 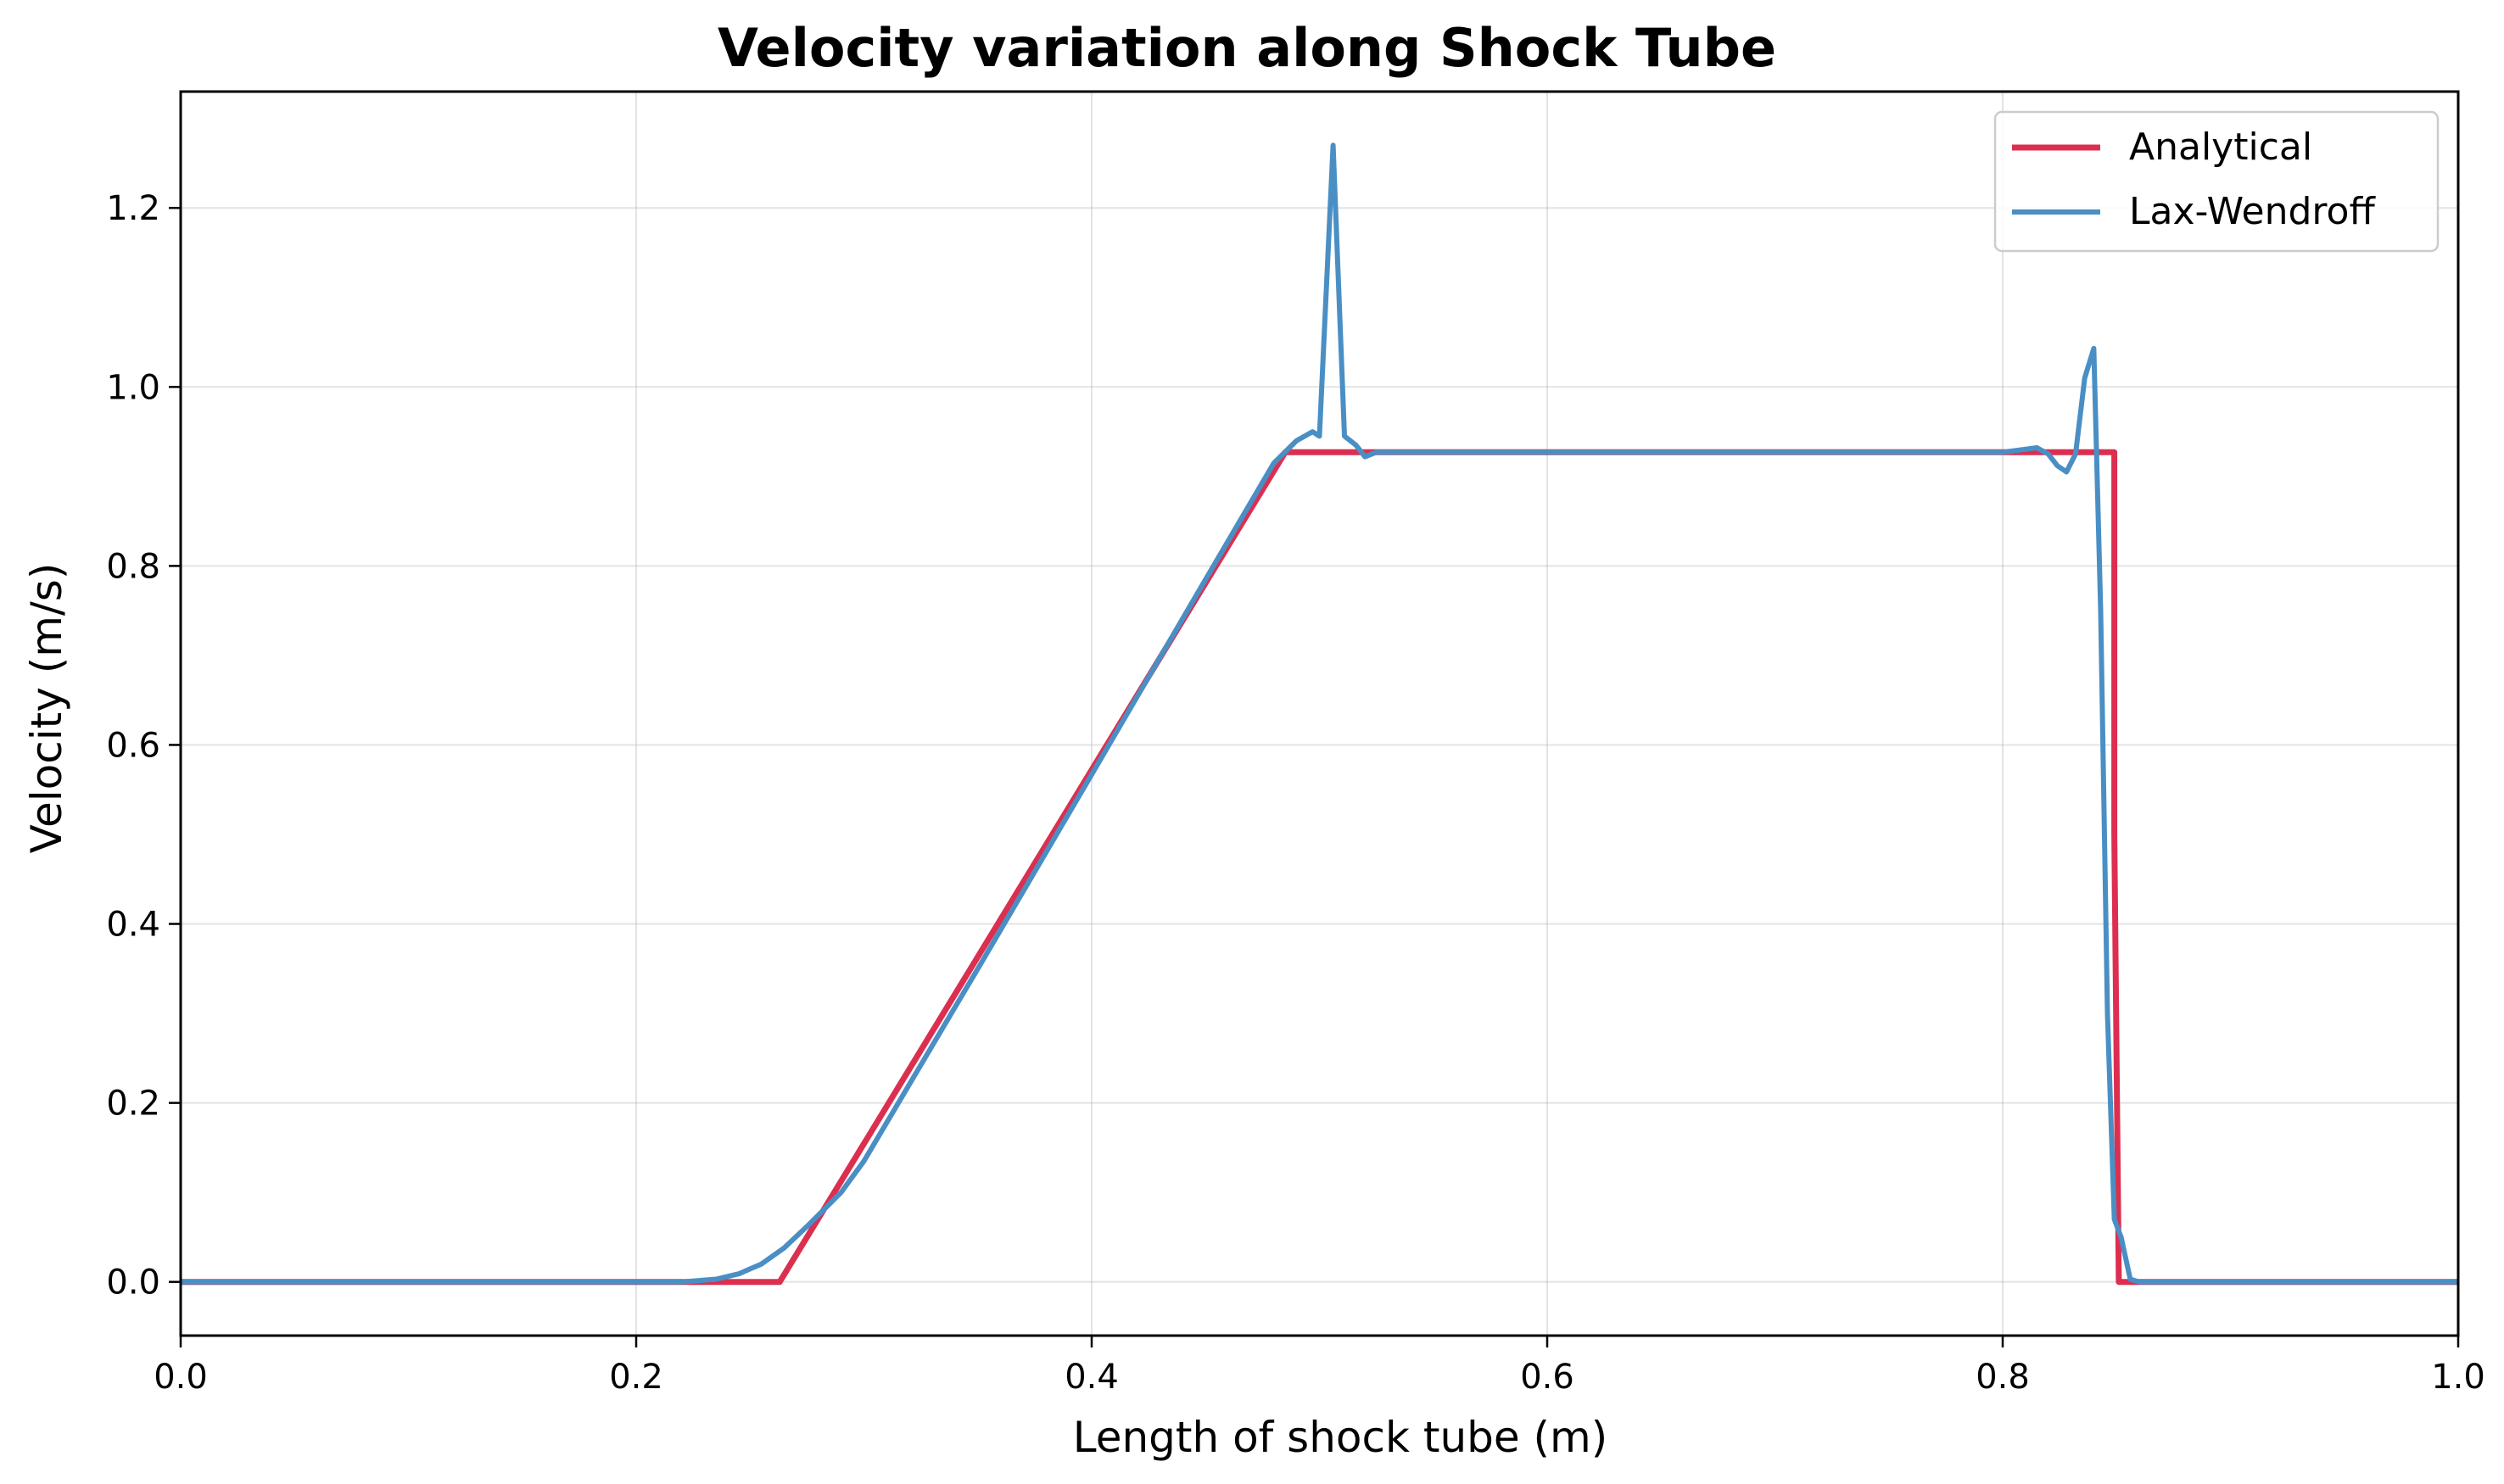 What do you see at coordinates (1547, 1377) in the screenshot?
I see `x-tick-label: 0.6` at bounding box center [1547, 1377].